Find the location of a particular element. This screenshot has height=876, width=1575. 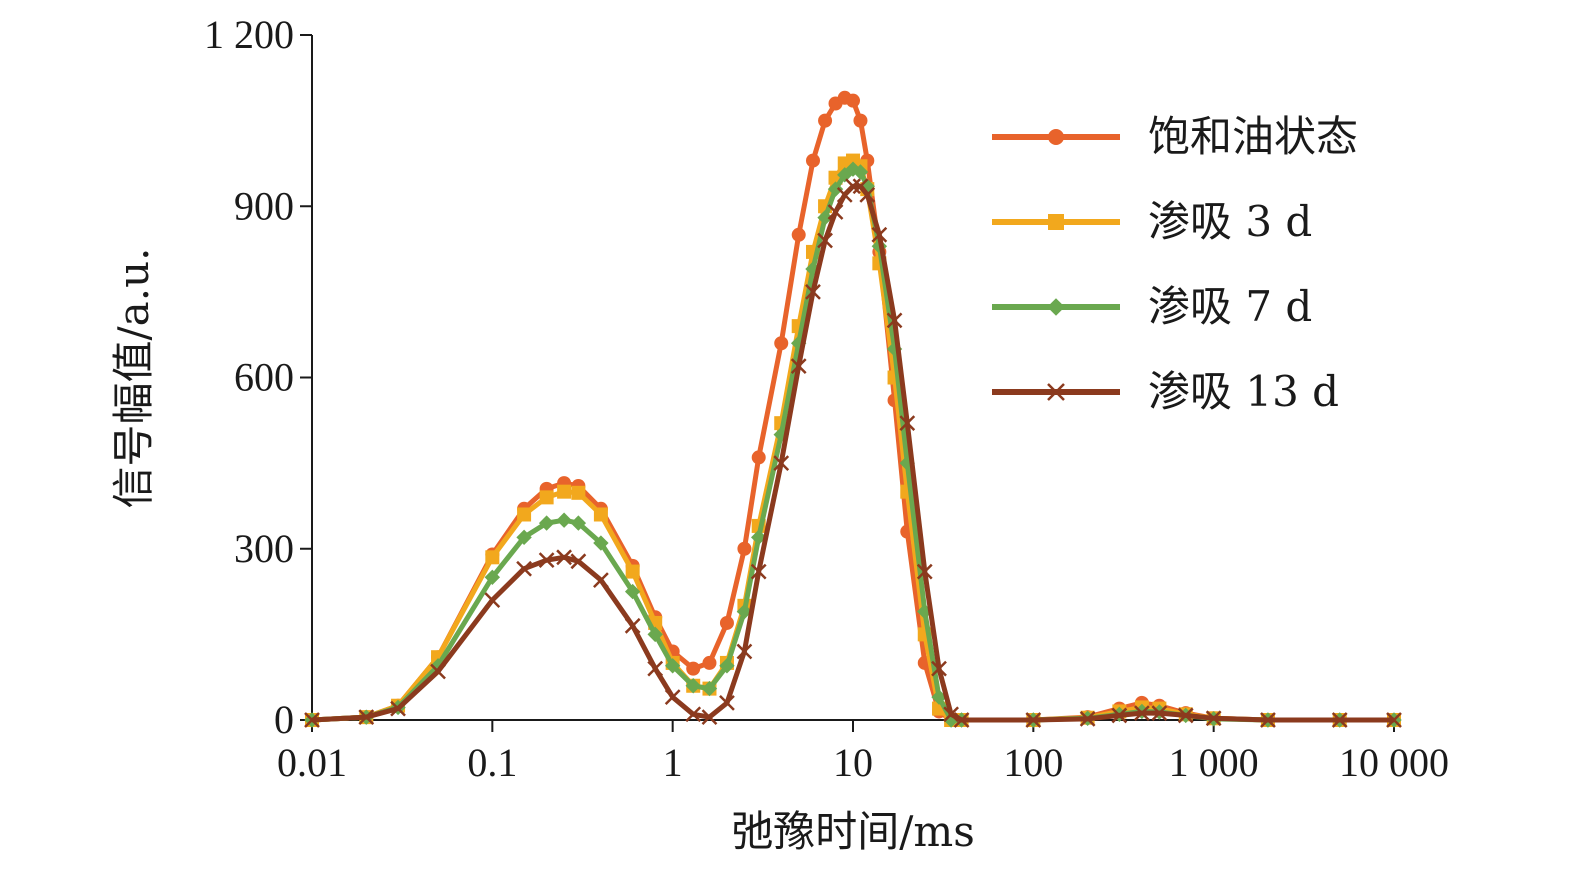

legend-item: 渗吸 13 d is located at coordinates (1165, 391).